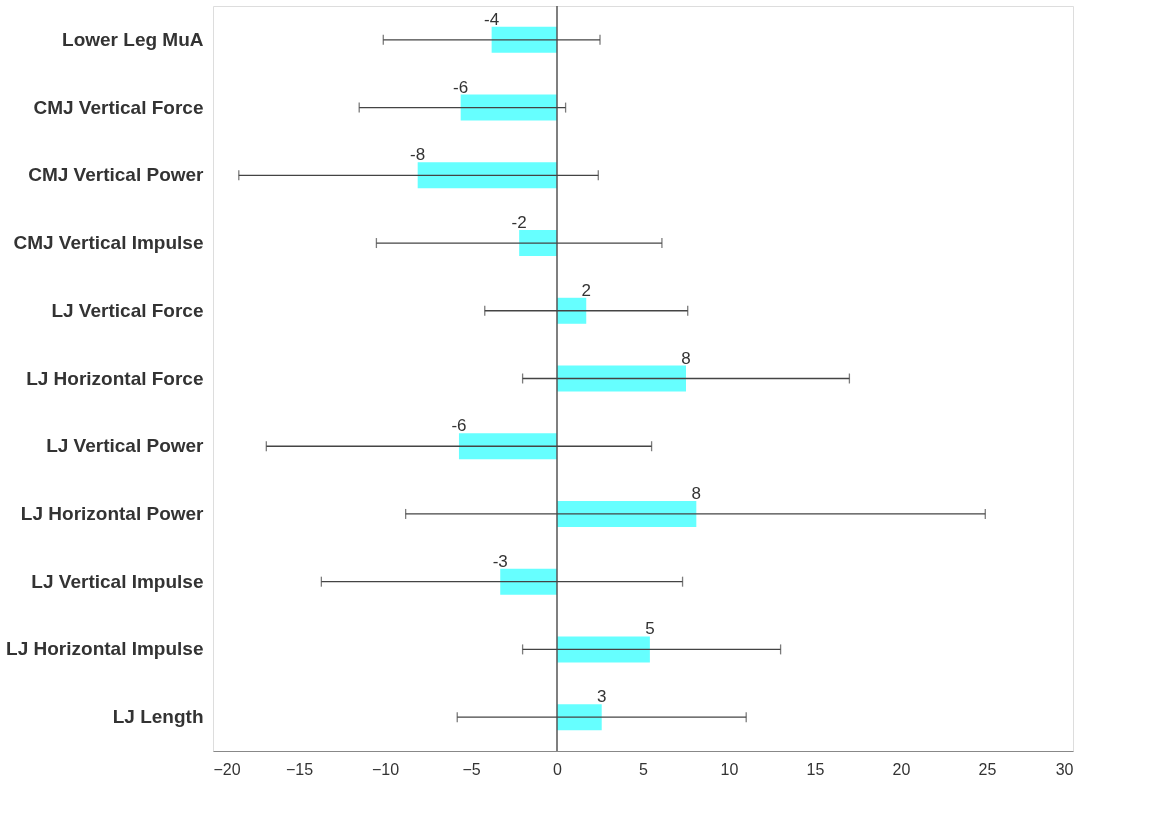 The image size is (1158, 822). I want to click on x-tick-label: −15, so click(299, 769).